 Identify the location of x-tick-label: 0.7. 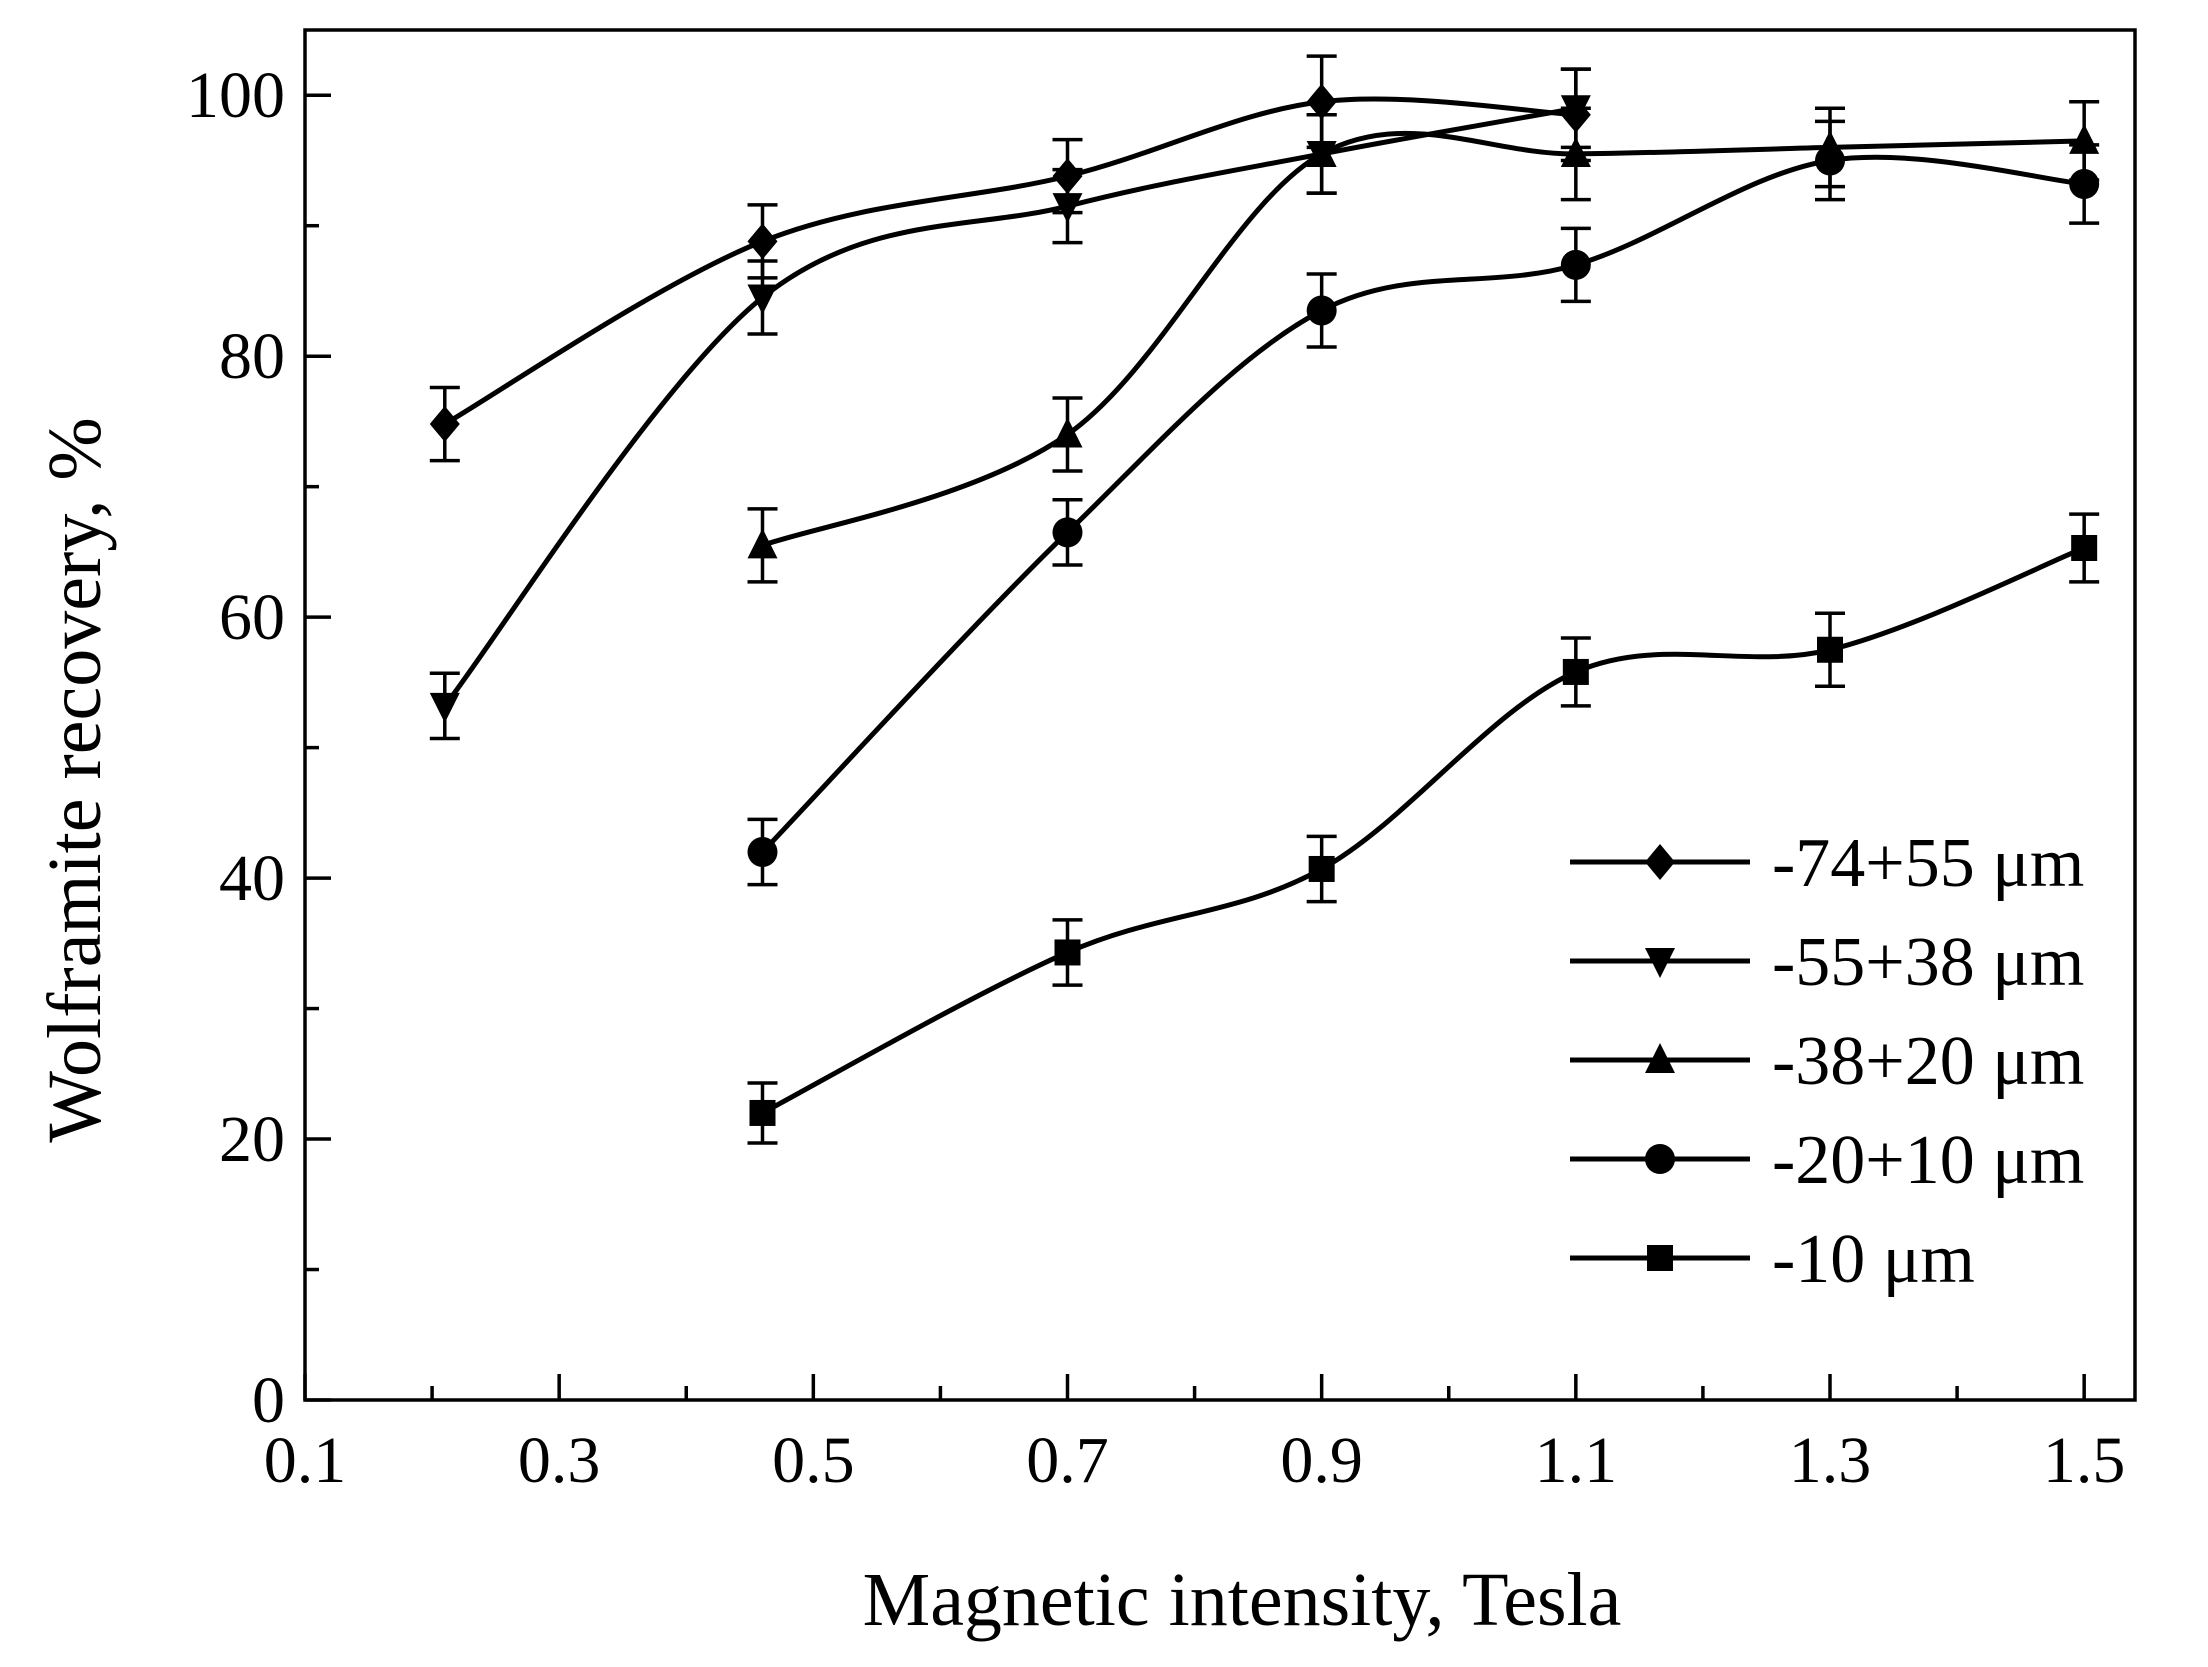
(1067, 1460).